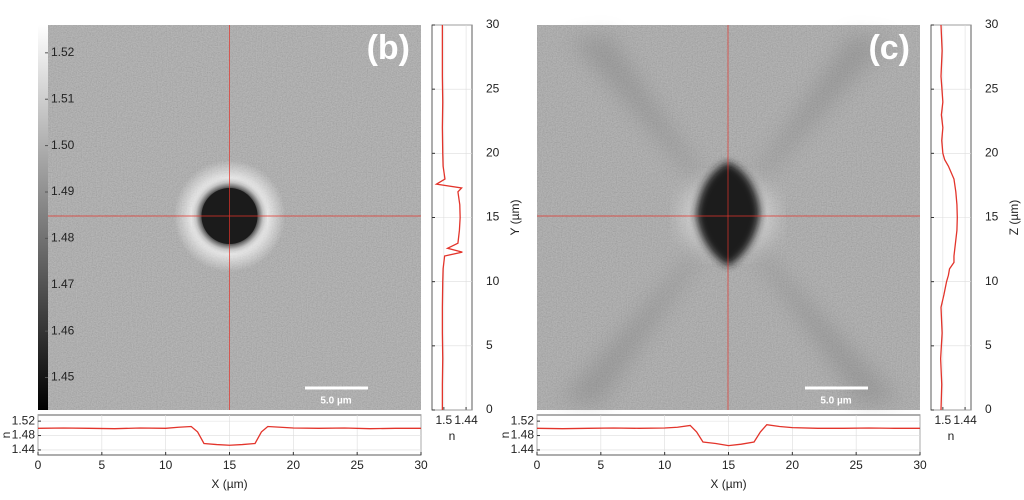 The height and width of the screenshot is (500, 1024). Describe the element at coordinates (63, 145) in the screenshot. I see `colorbar-tick-label: 1.50` at that location.